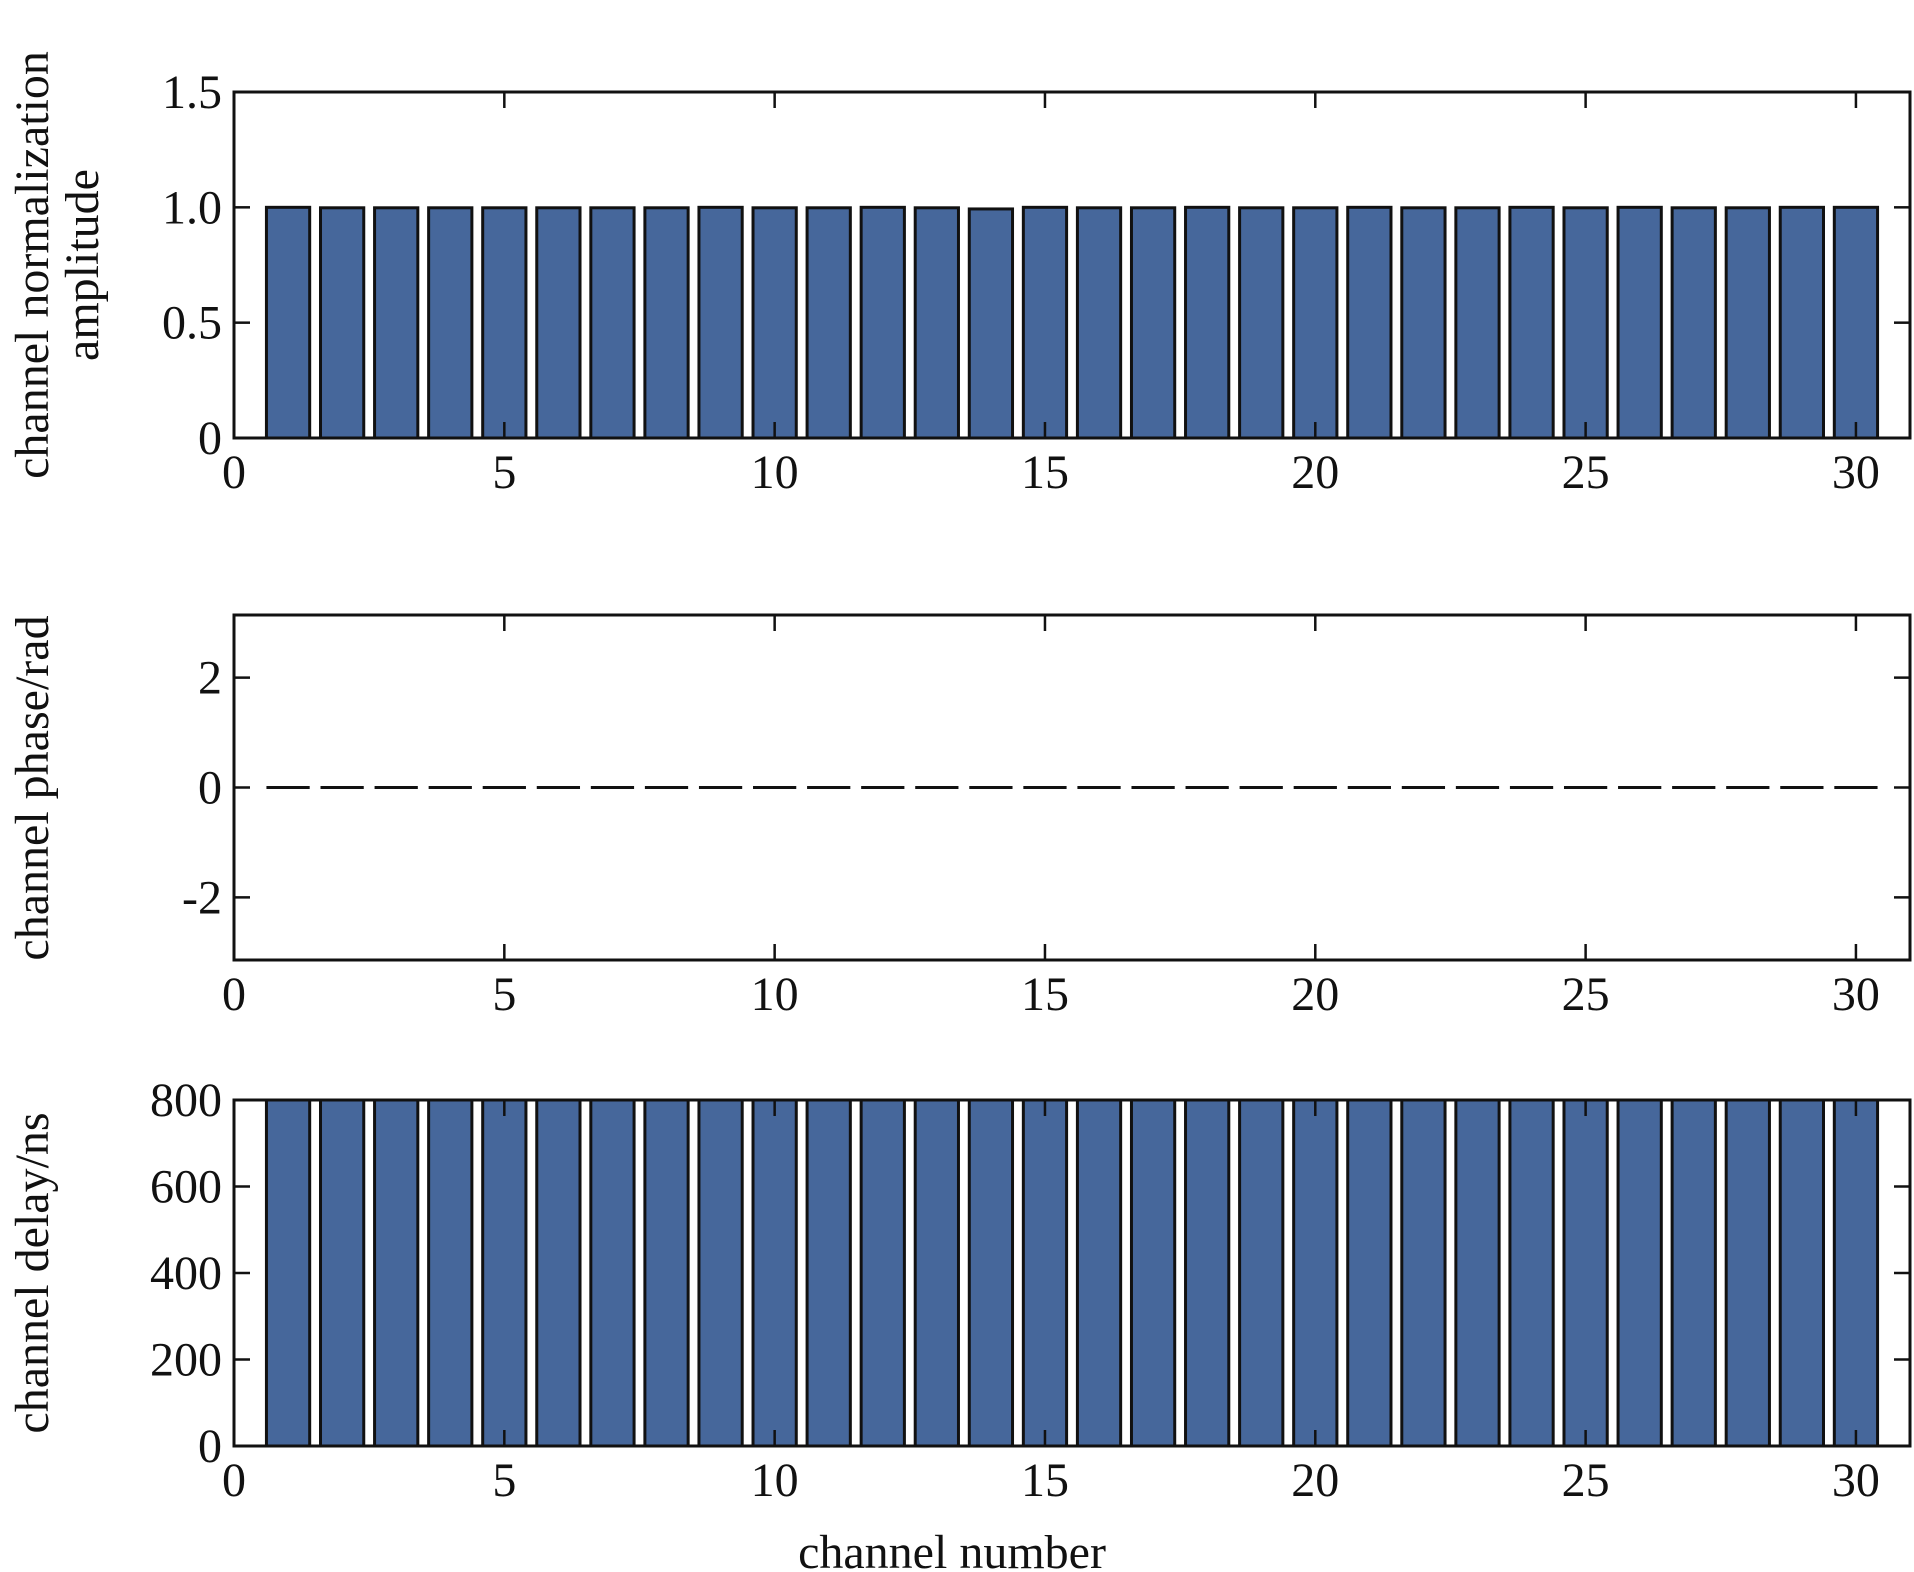 The height and width of the screenshot is (1572, 1914). What do you see at coordinates (952, 1549) in the screenshot?
I see `x-axis-label: channel number` at bounding box center [952, 1549].